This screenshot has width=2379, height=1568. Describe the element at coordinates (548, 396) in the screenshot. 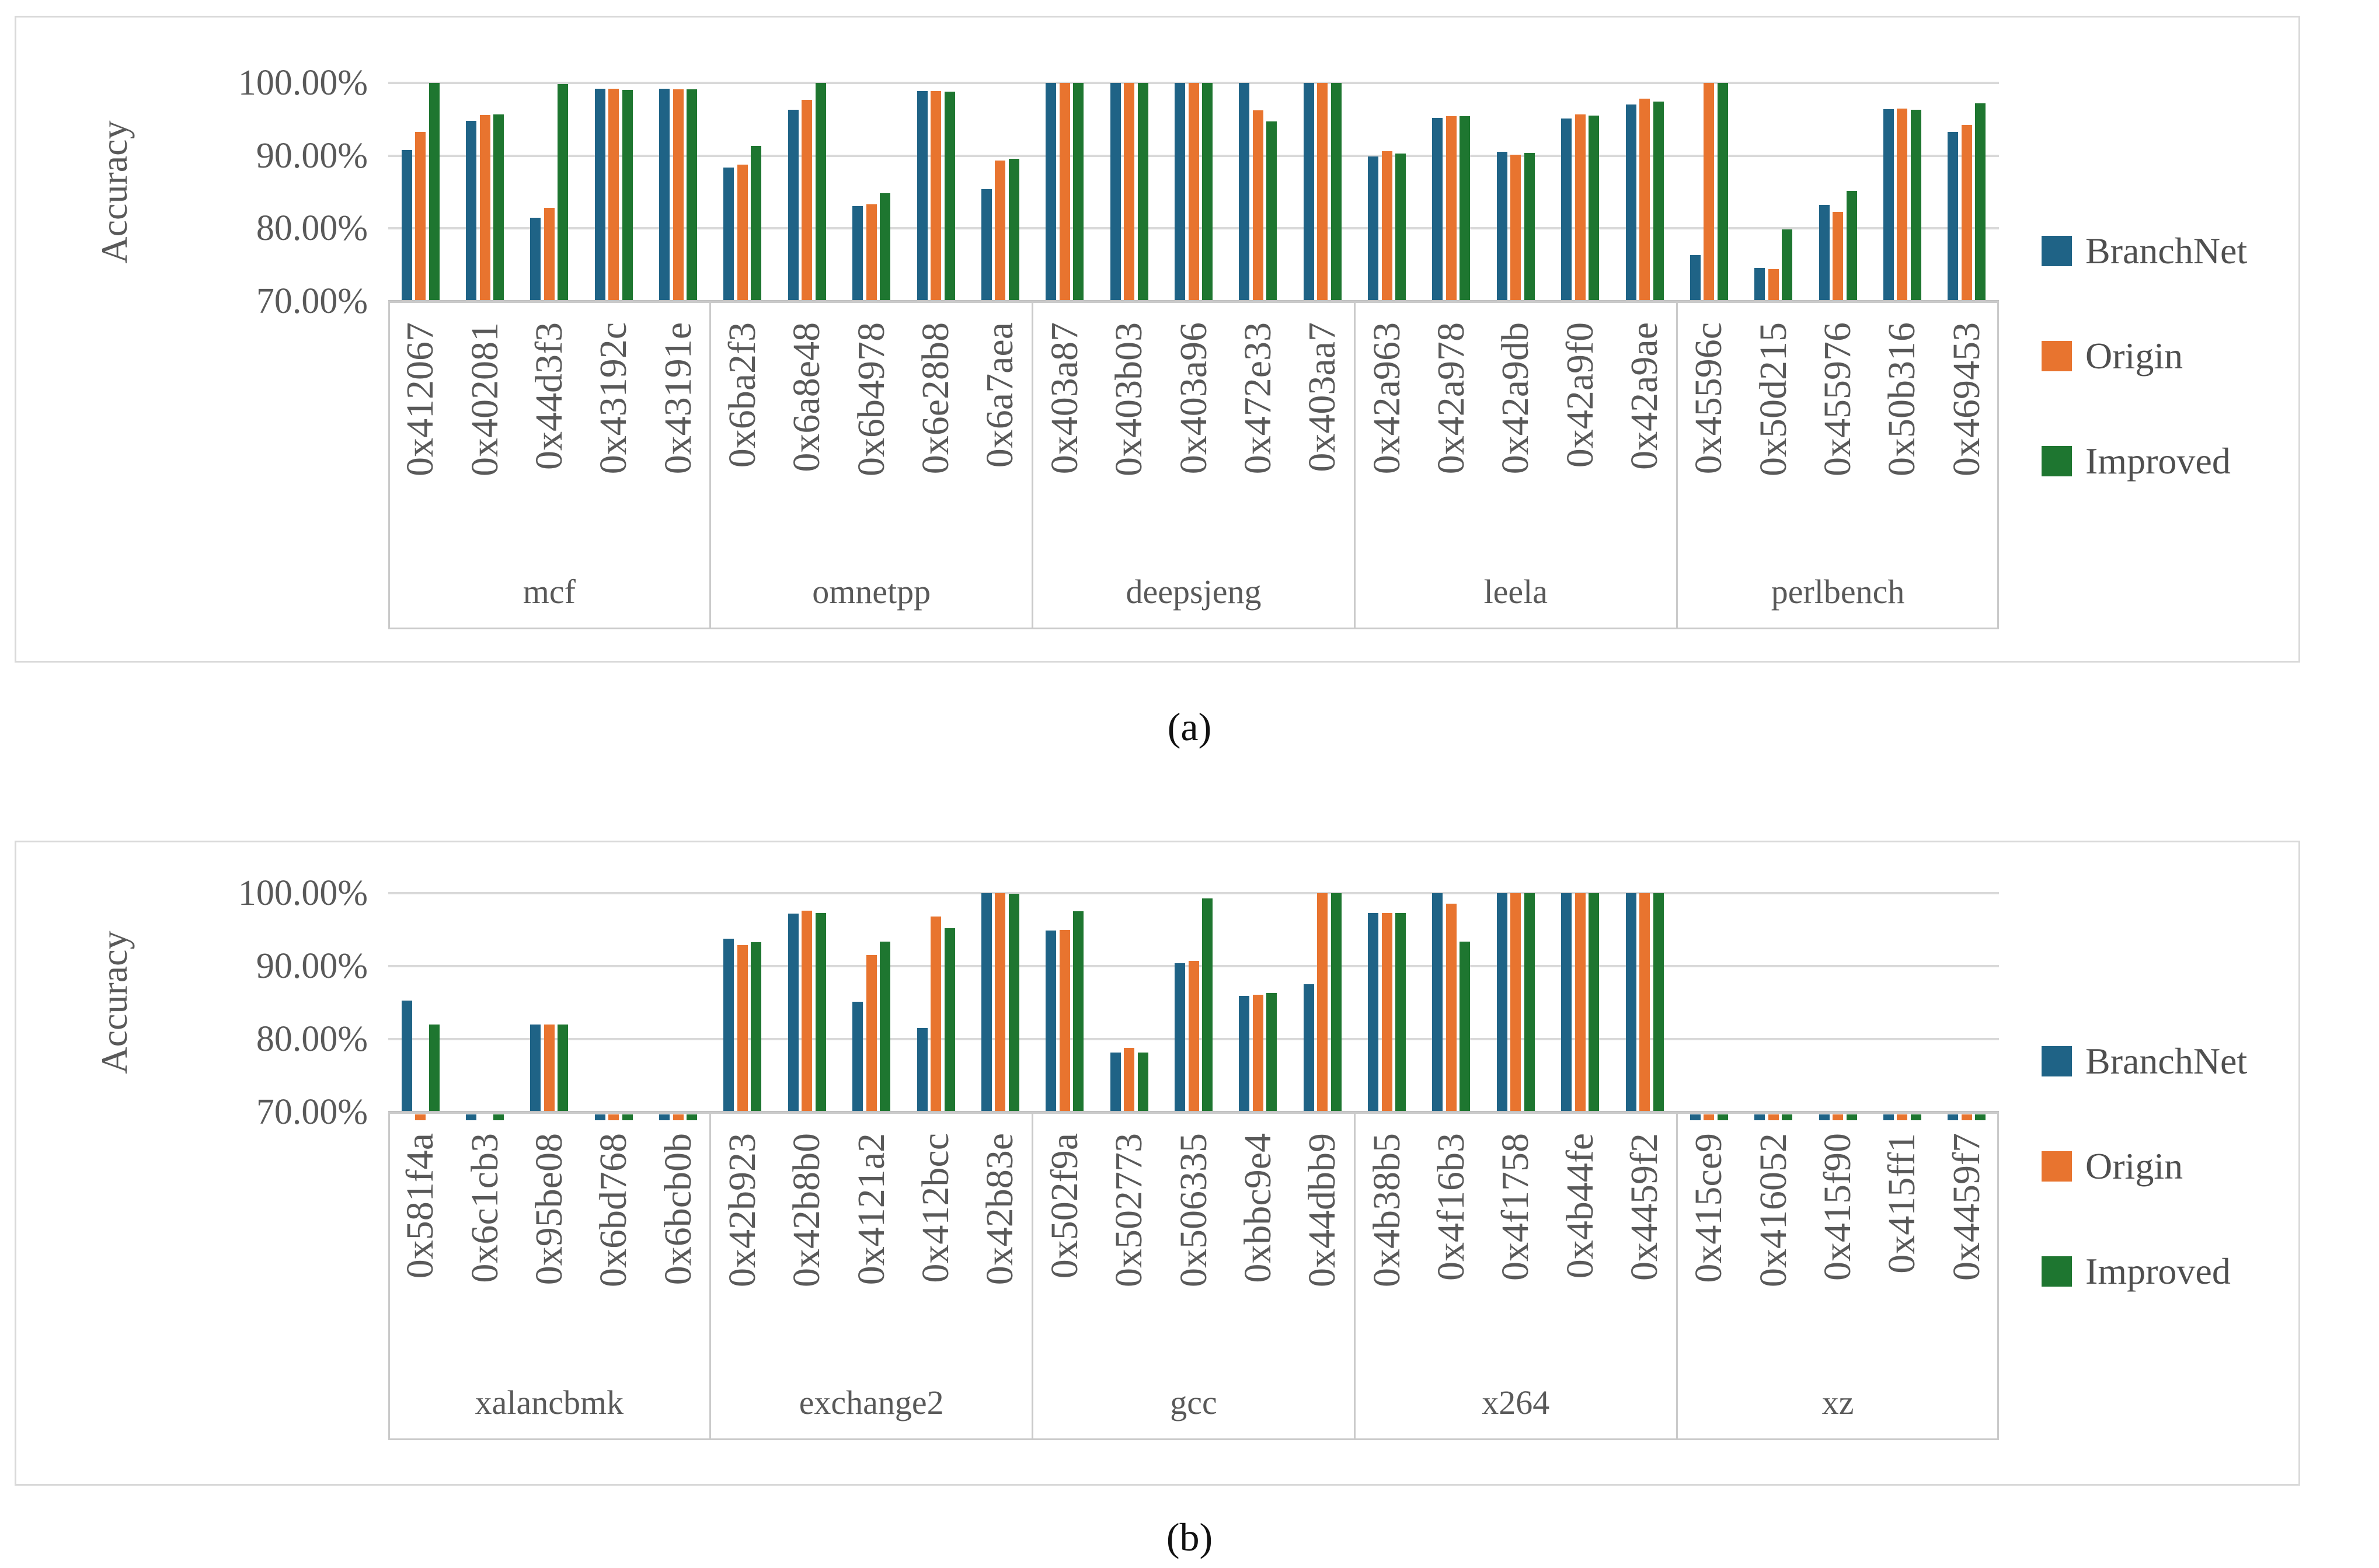

I see `category-label-text: 0x44d3f3` at that location.